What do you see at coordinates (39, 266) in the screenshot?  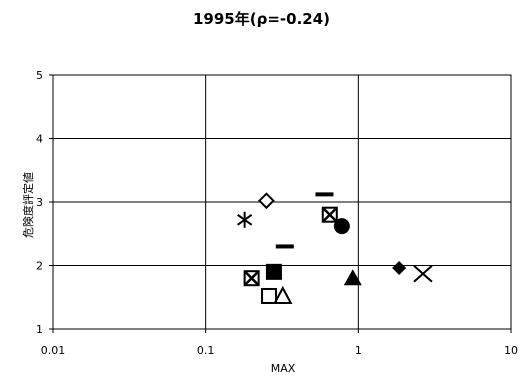 I see `y-tick-label: 2` at bounding box center [39, 266].